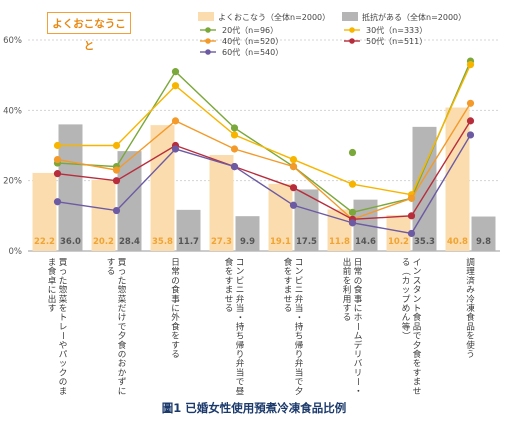 This screenshot has height=421, width=508. Describe the element at coordinates (240, 326) in the screenshot. I see `x-category-label-char: 持` at that location.